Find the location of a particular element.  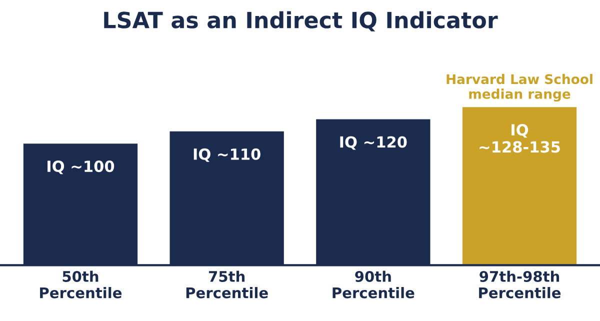

x-tick-label: 75th Percentile is located at coordinates (227, 284).